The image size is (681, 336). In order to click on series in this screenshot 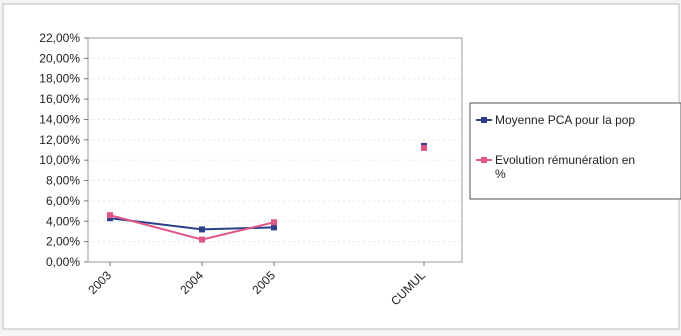, I will do `click(267, 192)`.